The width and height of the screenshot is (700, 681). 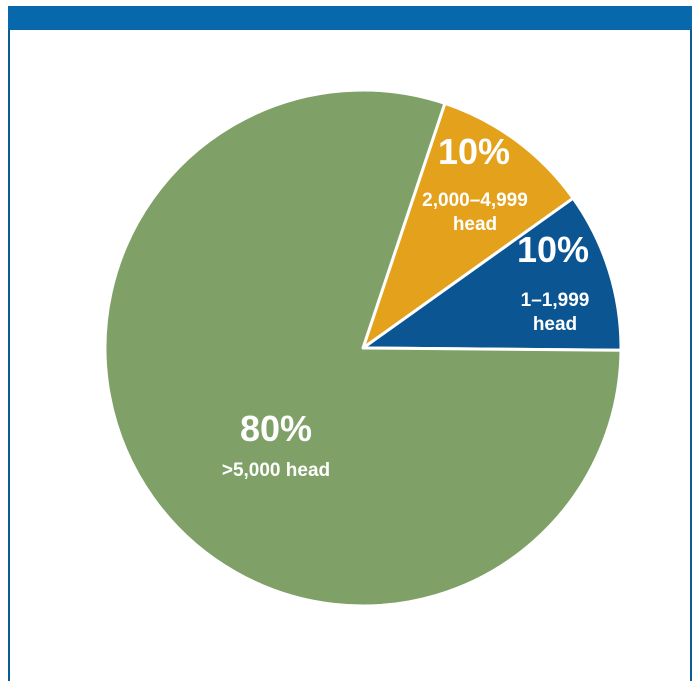 I want to click on slice-percent-label-3: 80%, so click(x=276, y=428).